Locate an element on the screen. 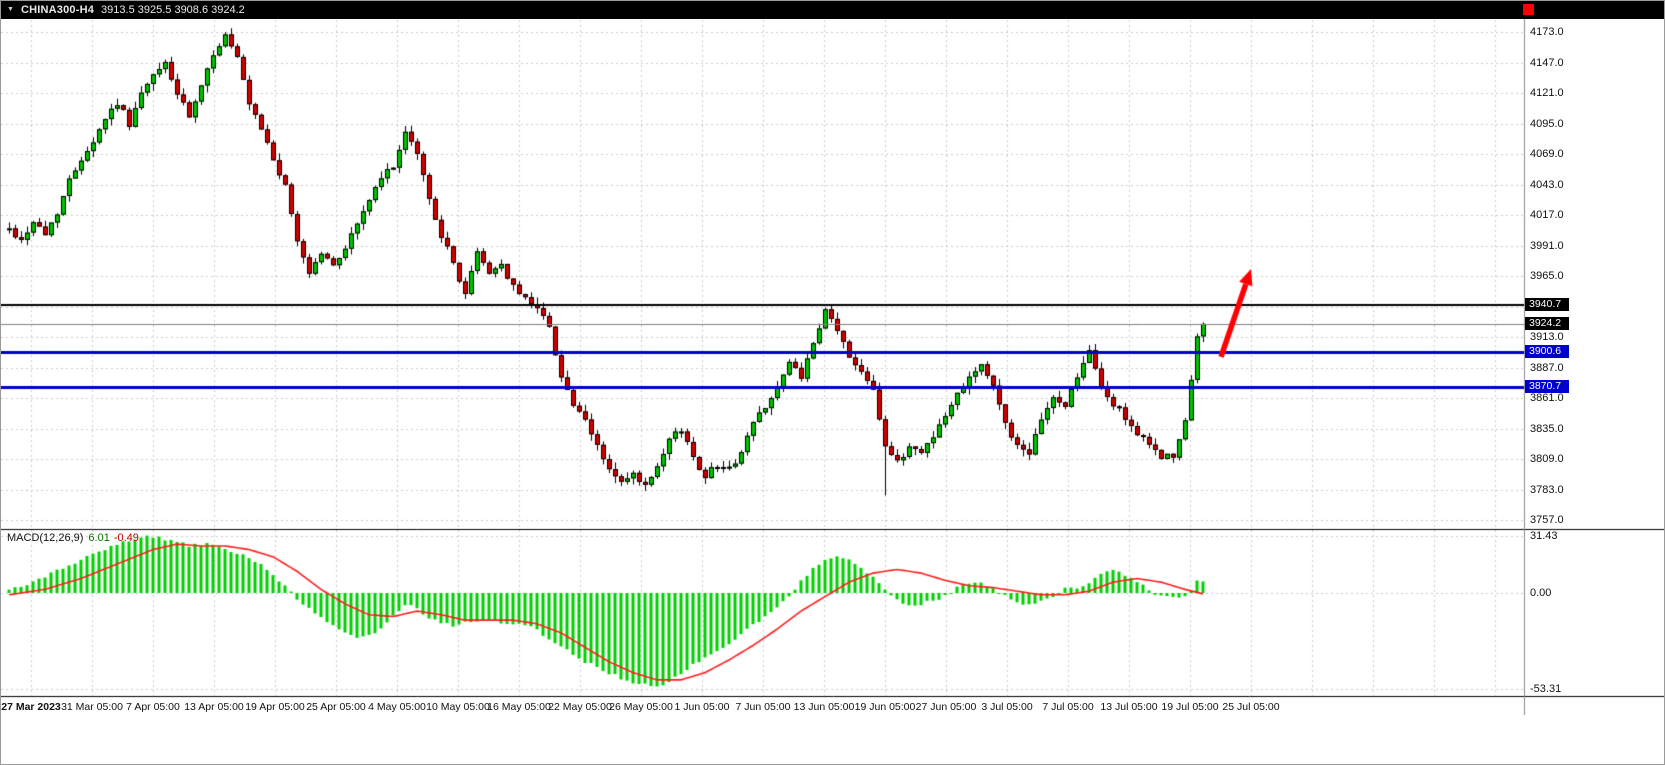 This screenshot has width=1665, height=765. macd-tick-label: 31.43 is located at coordinates (1544, 536).